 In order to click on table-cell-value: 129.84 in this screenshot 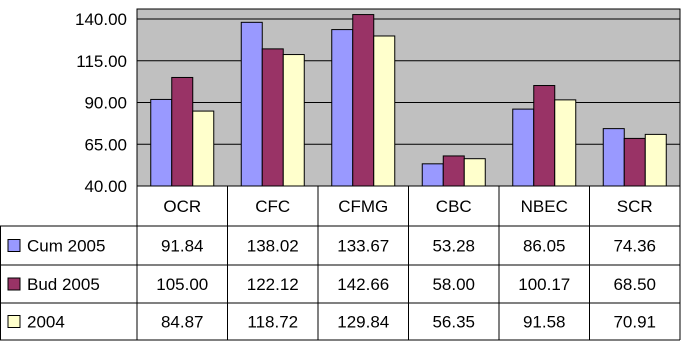, I will do `click(363, 322)`.